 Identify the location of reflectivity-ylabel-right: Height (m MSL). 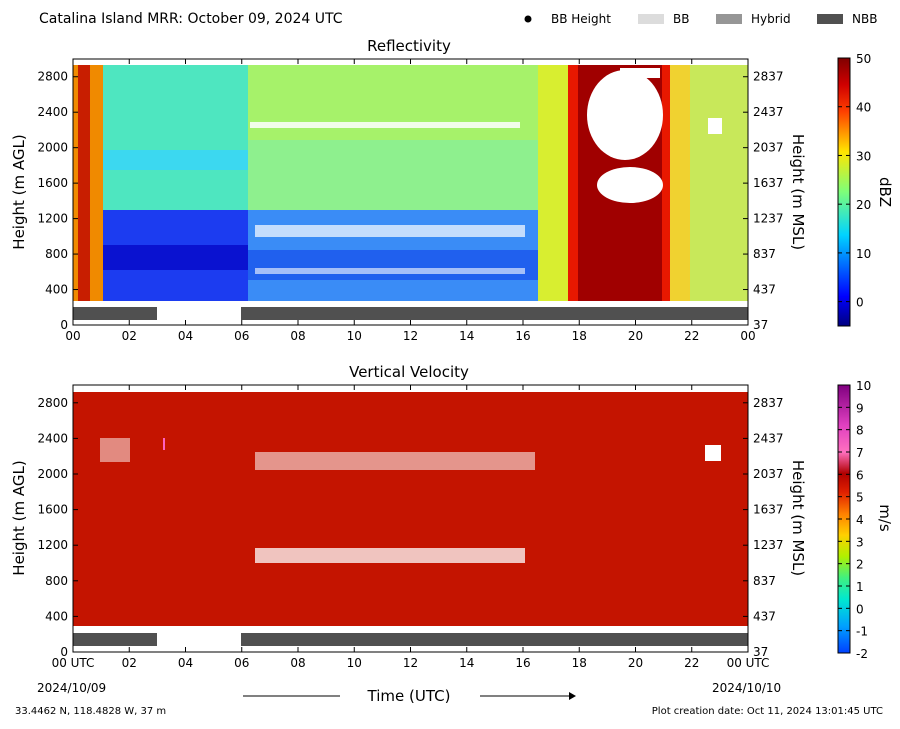
(798, 192).